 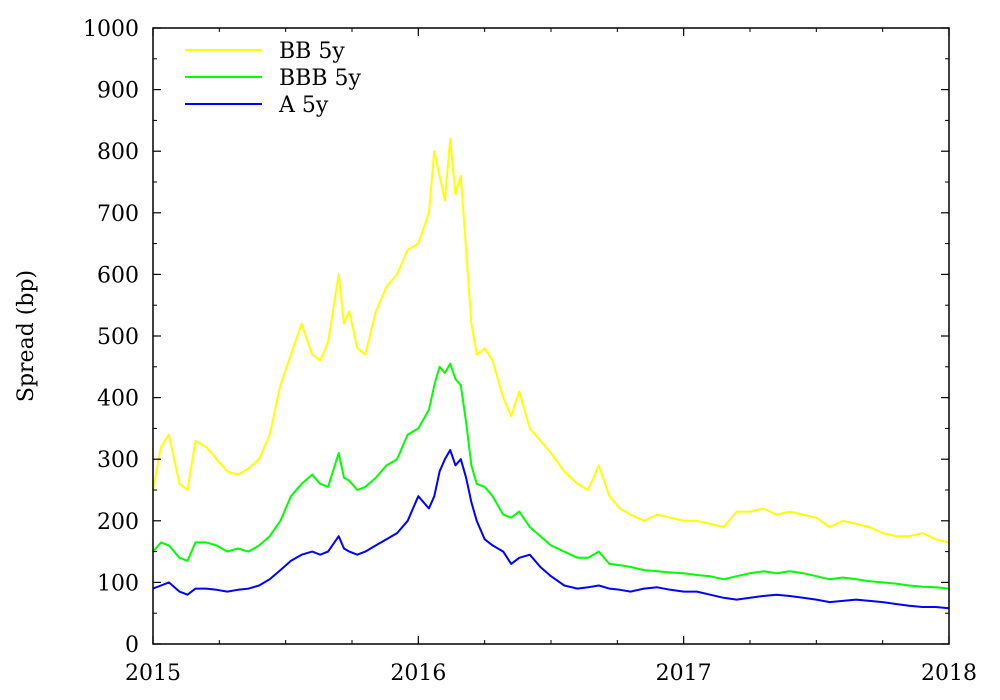 What do you see at coordinates (312, 51) in the screenshot?
I see `legend-label-0: BB 5y` at bounding box center [312, 51].